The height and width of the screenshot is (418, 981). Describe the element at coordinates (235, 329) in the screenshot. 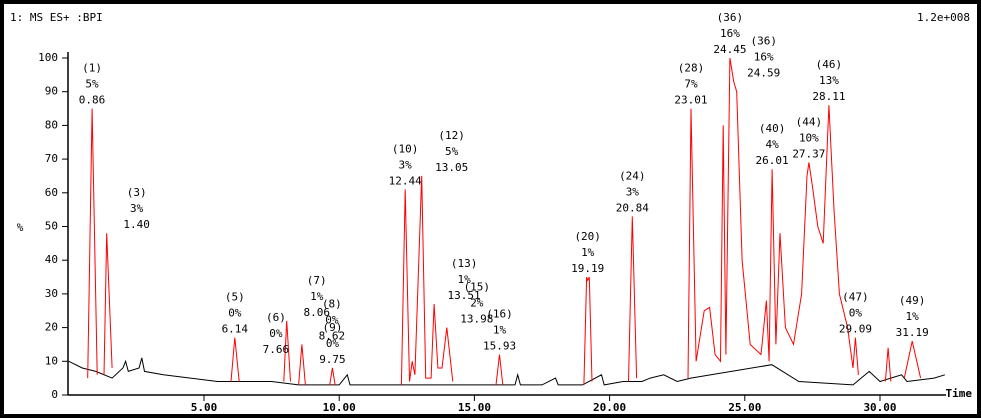

I see `peak-time: 6.14` at that location.